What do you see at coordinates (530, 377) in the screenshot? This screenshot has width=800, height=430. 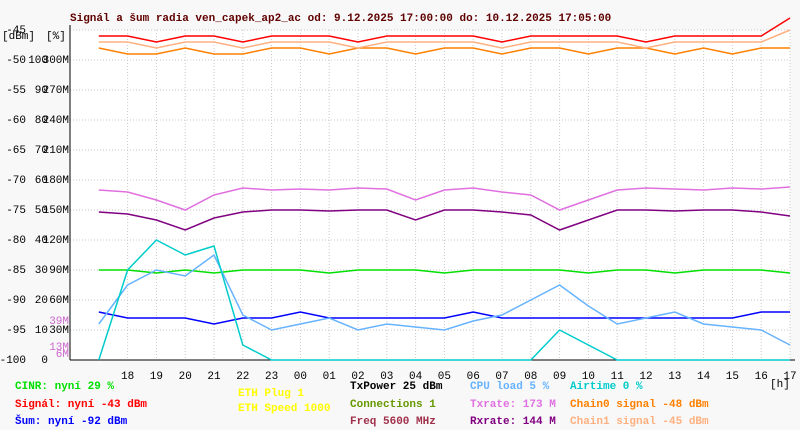 I see `x-tick-label: 08` at bounding box center [530, 377].